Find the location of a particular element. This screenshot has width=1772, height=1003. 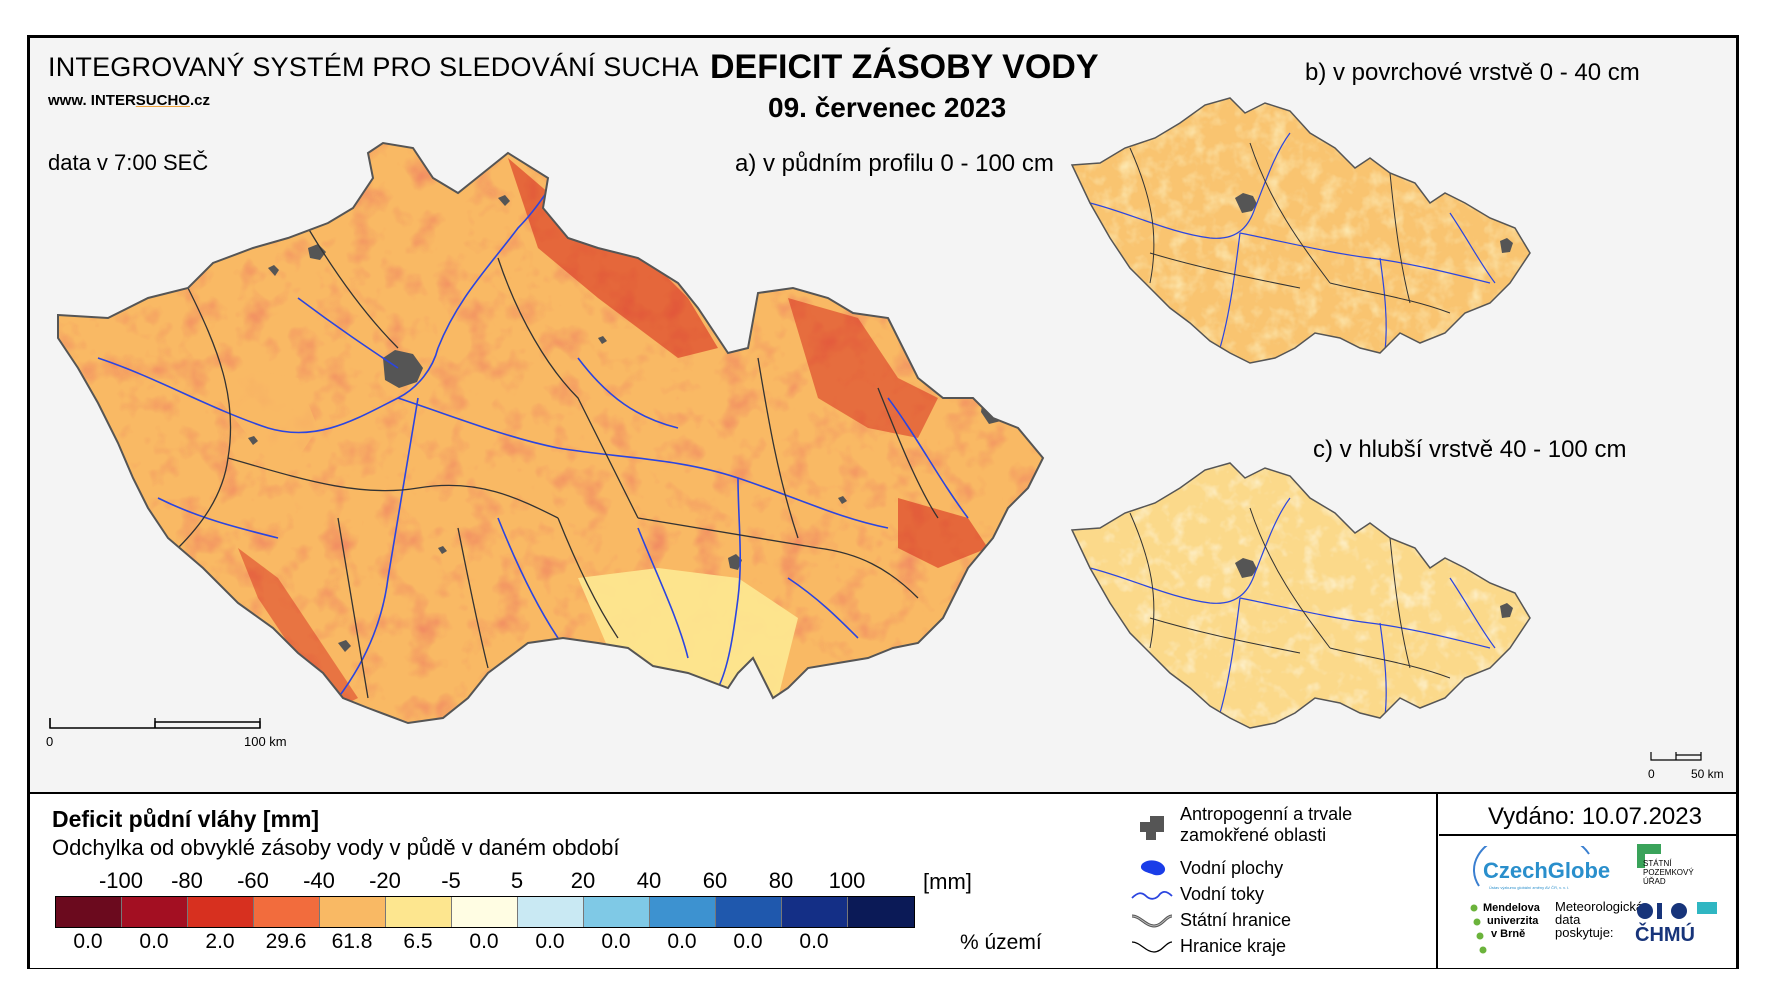

legend-title: Deficit půdní vláhy [mm] is located at coordinates (186, 819).